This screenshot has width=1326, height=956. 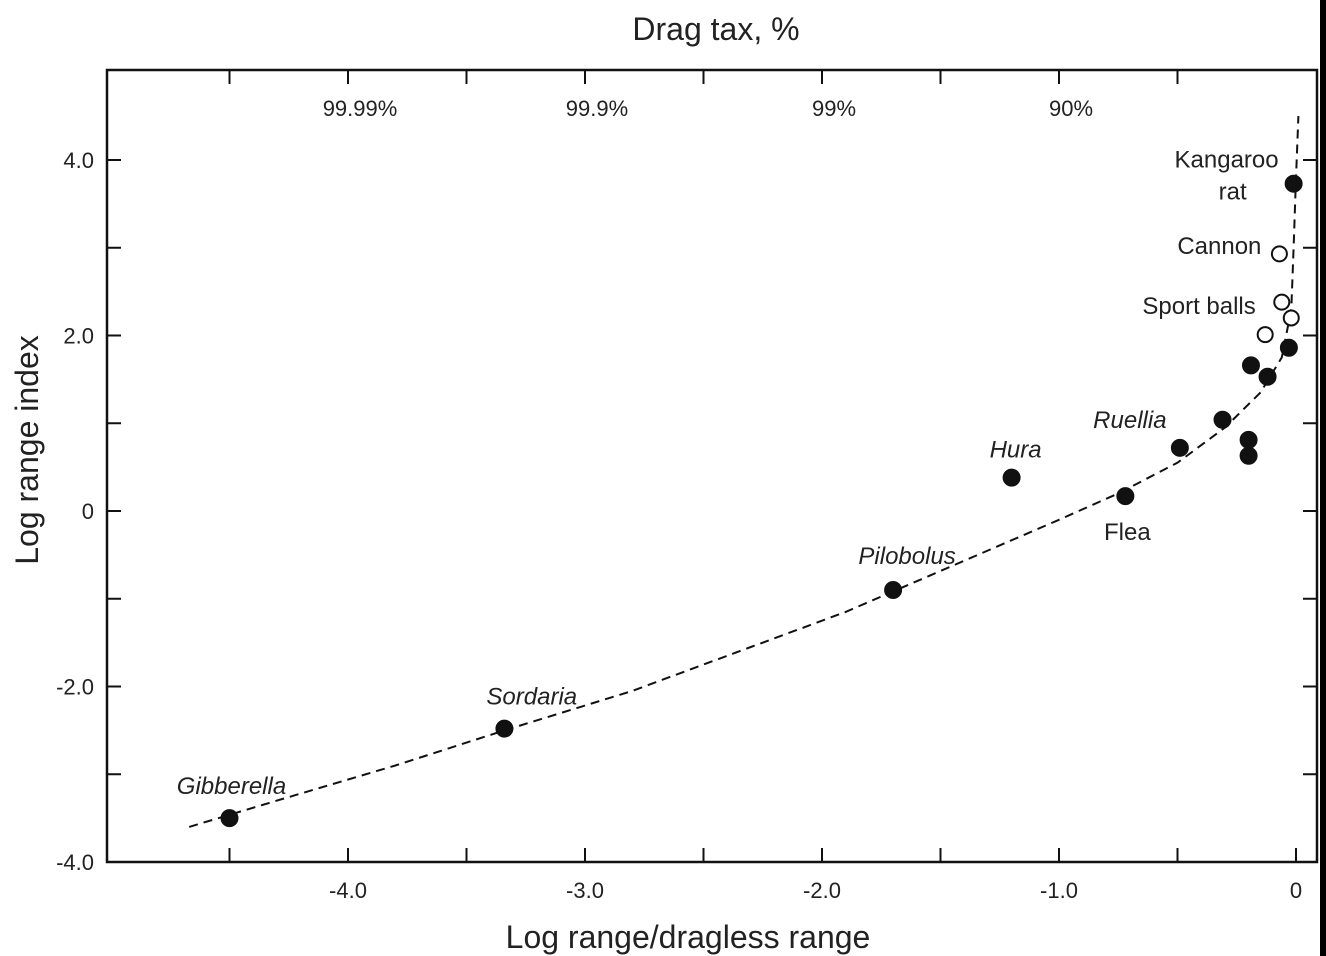 What do you see at coordinates (1296, 890) in the screenshot?
I see `x-tick-label: 0` at bounding box center [1296, 890].